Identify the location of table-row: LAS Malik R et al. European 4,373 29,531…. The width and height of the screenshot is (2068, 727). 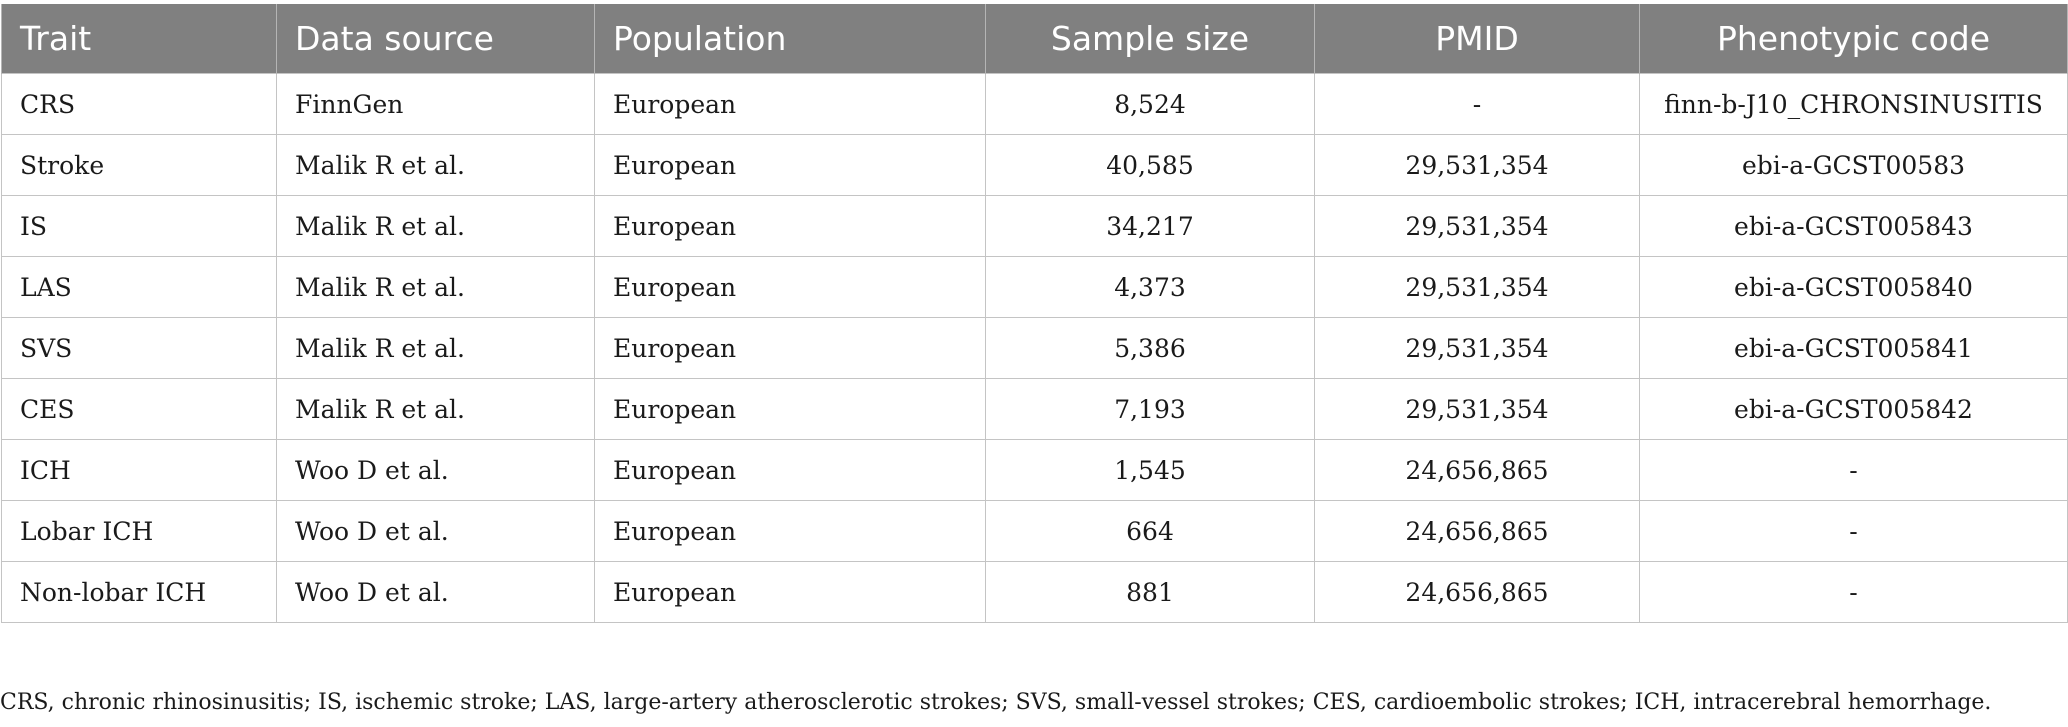
(1034, 287).